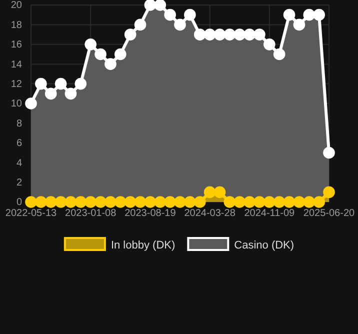 The image size is (358, 334). I want to click on x-tick-label: 2022-05-13, so click(31, 214).